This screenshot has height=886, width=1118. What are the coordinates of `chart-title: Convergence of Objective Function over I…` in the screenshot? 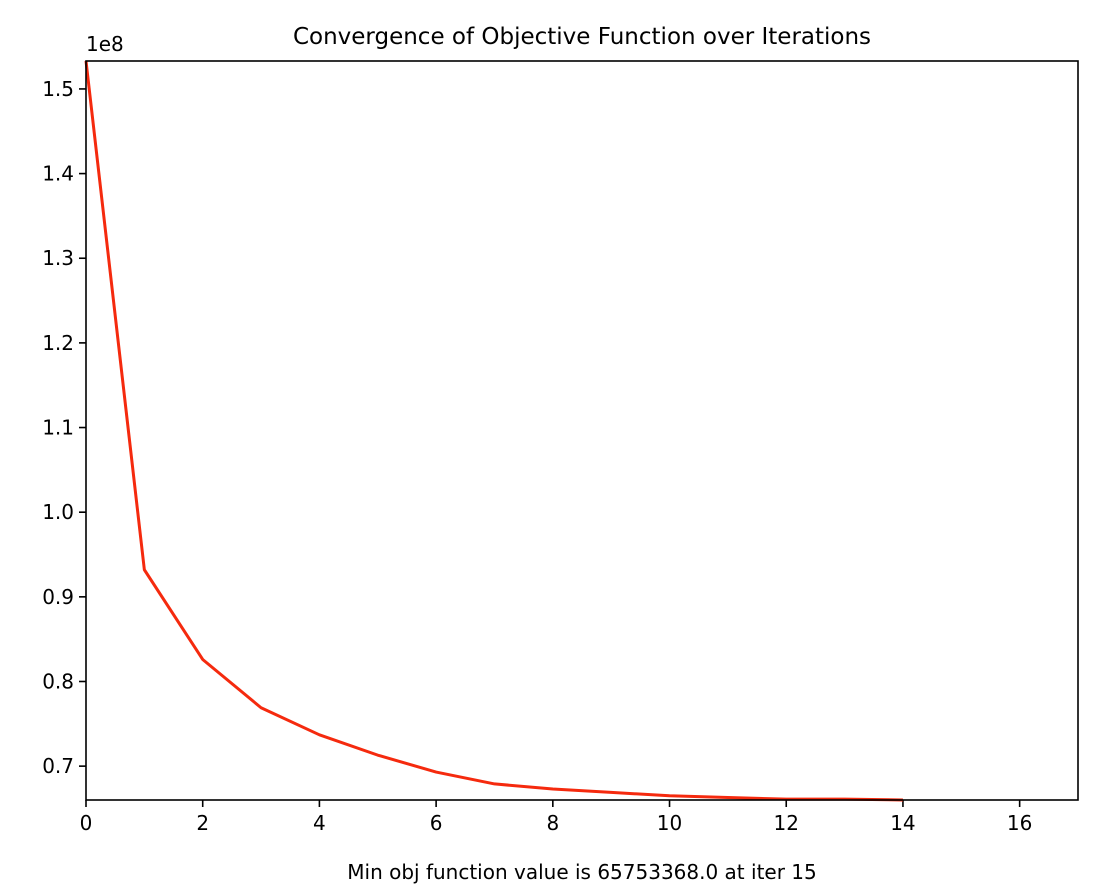 It's located at (582, 37).